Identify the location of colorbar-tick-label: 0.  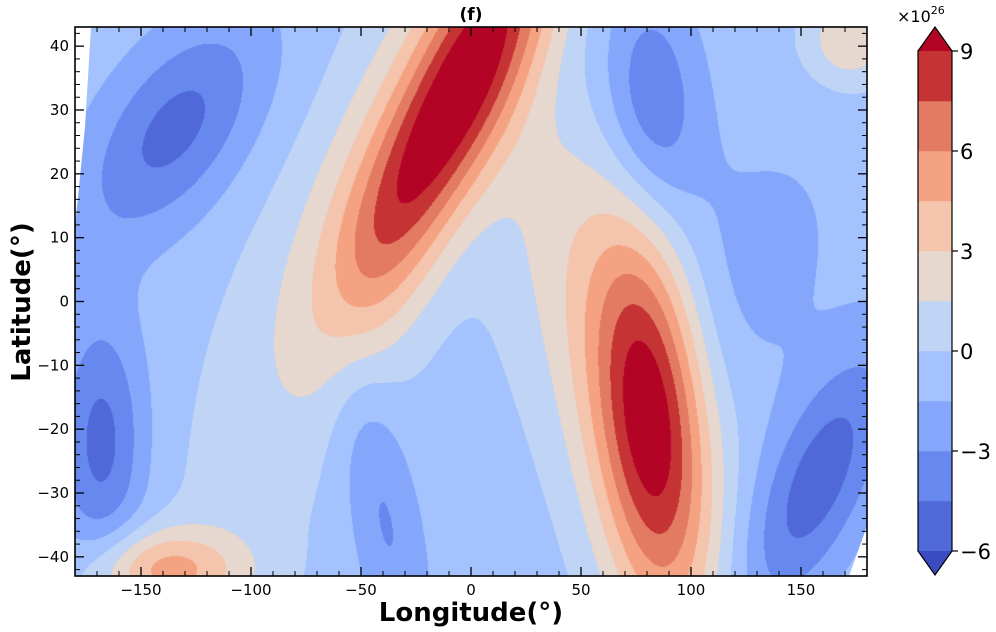
(966, 352).